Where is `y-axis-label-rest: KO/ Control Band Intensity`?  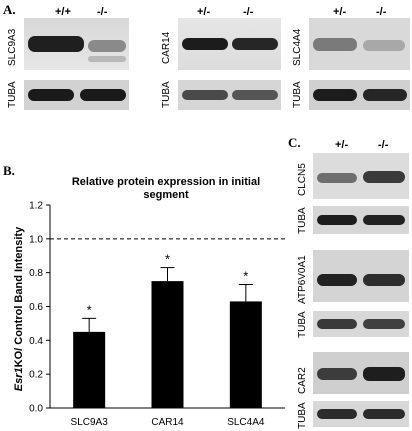
y-axis-label-rest: KO/ Control Band Intensity is located at coordinates (19, 296).